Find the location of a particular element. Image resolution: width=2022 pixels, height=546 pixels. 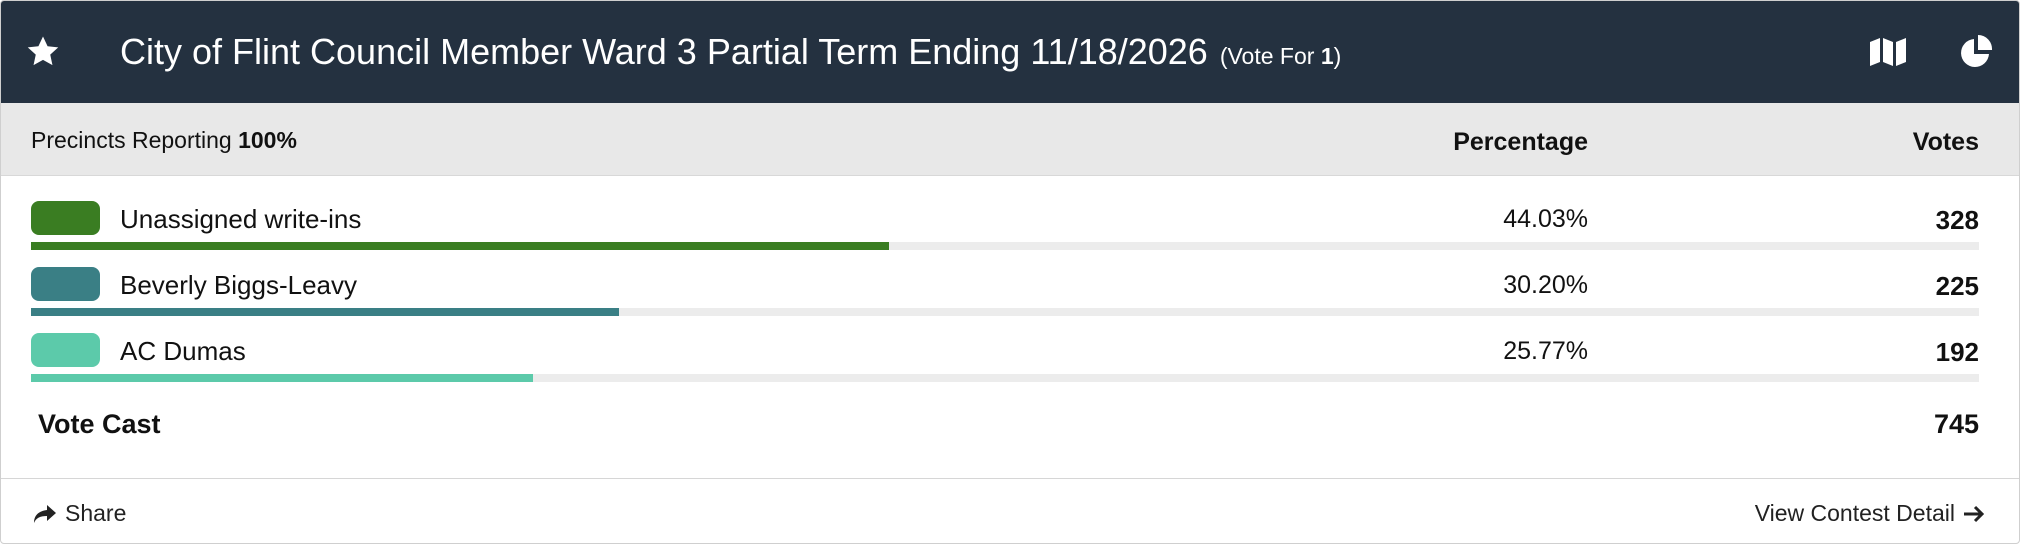

candidate-name: Beverly Biggs-Leavy is located at coordinates (238, 285).